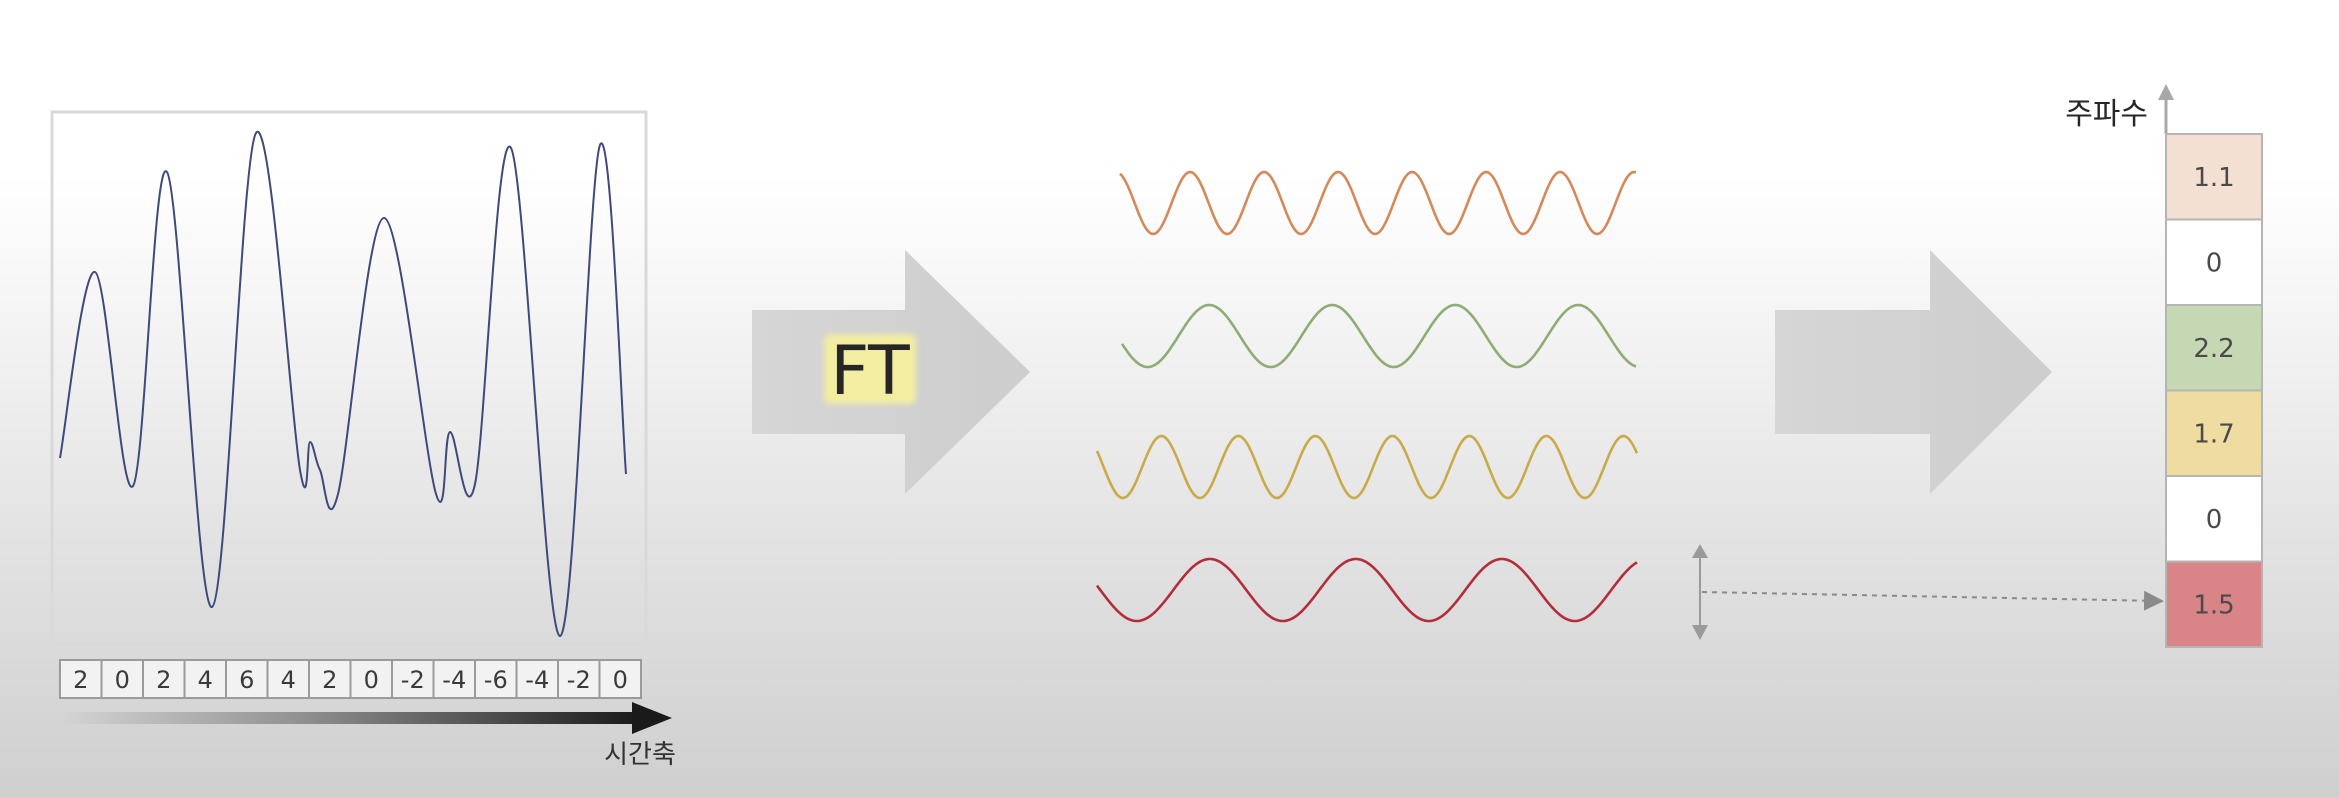 This screenshot has width=2339, height=797. I want to click on time-sample-value: 6, so click(246, 680).